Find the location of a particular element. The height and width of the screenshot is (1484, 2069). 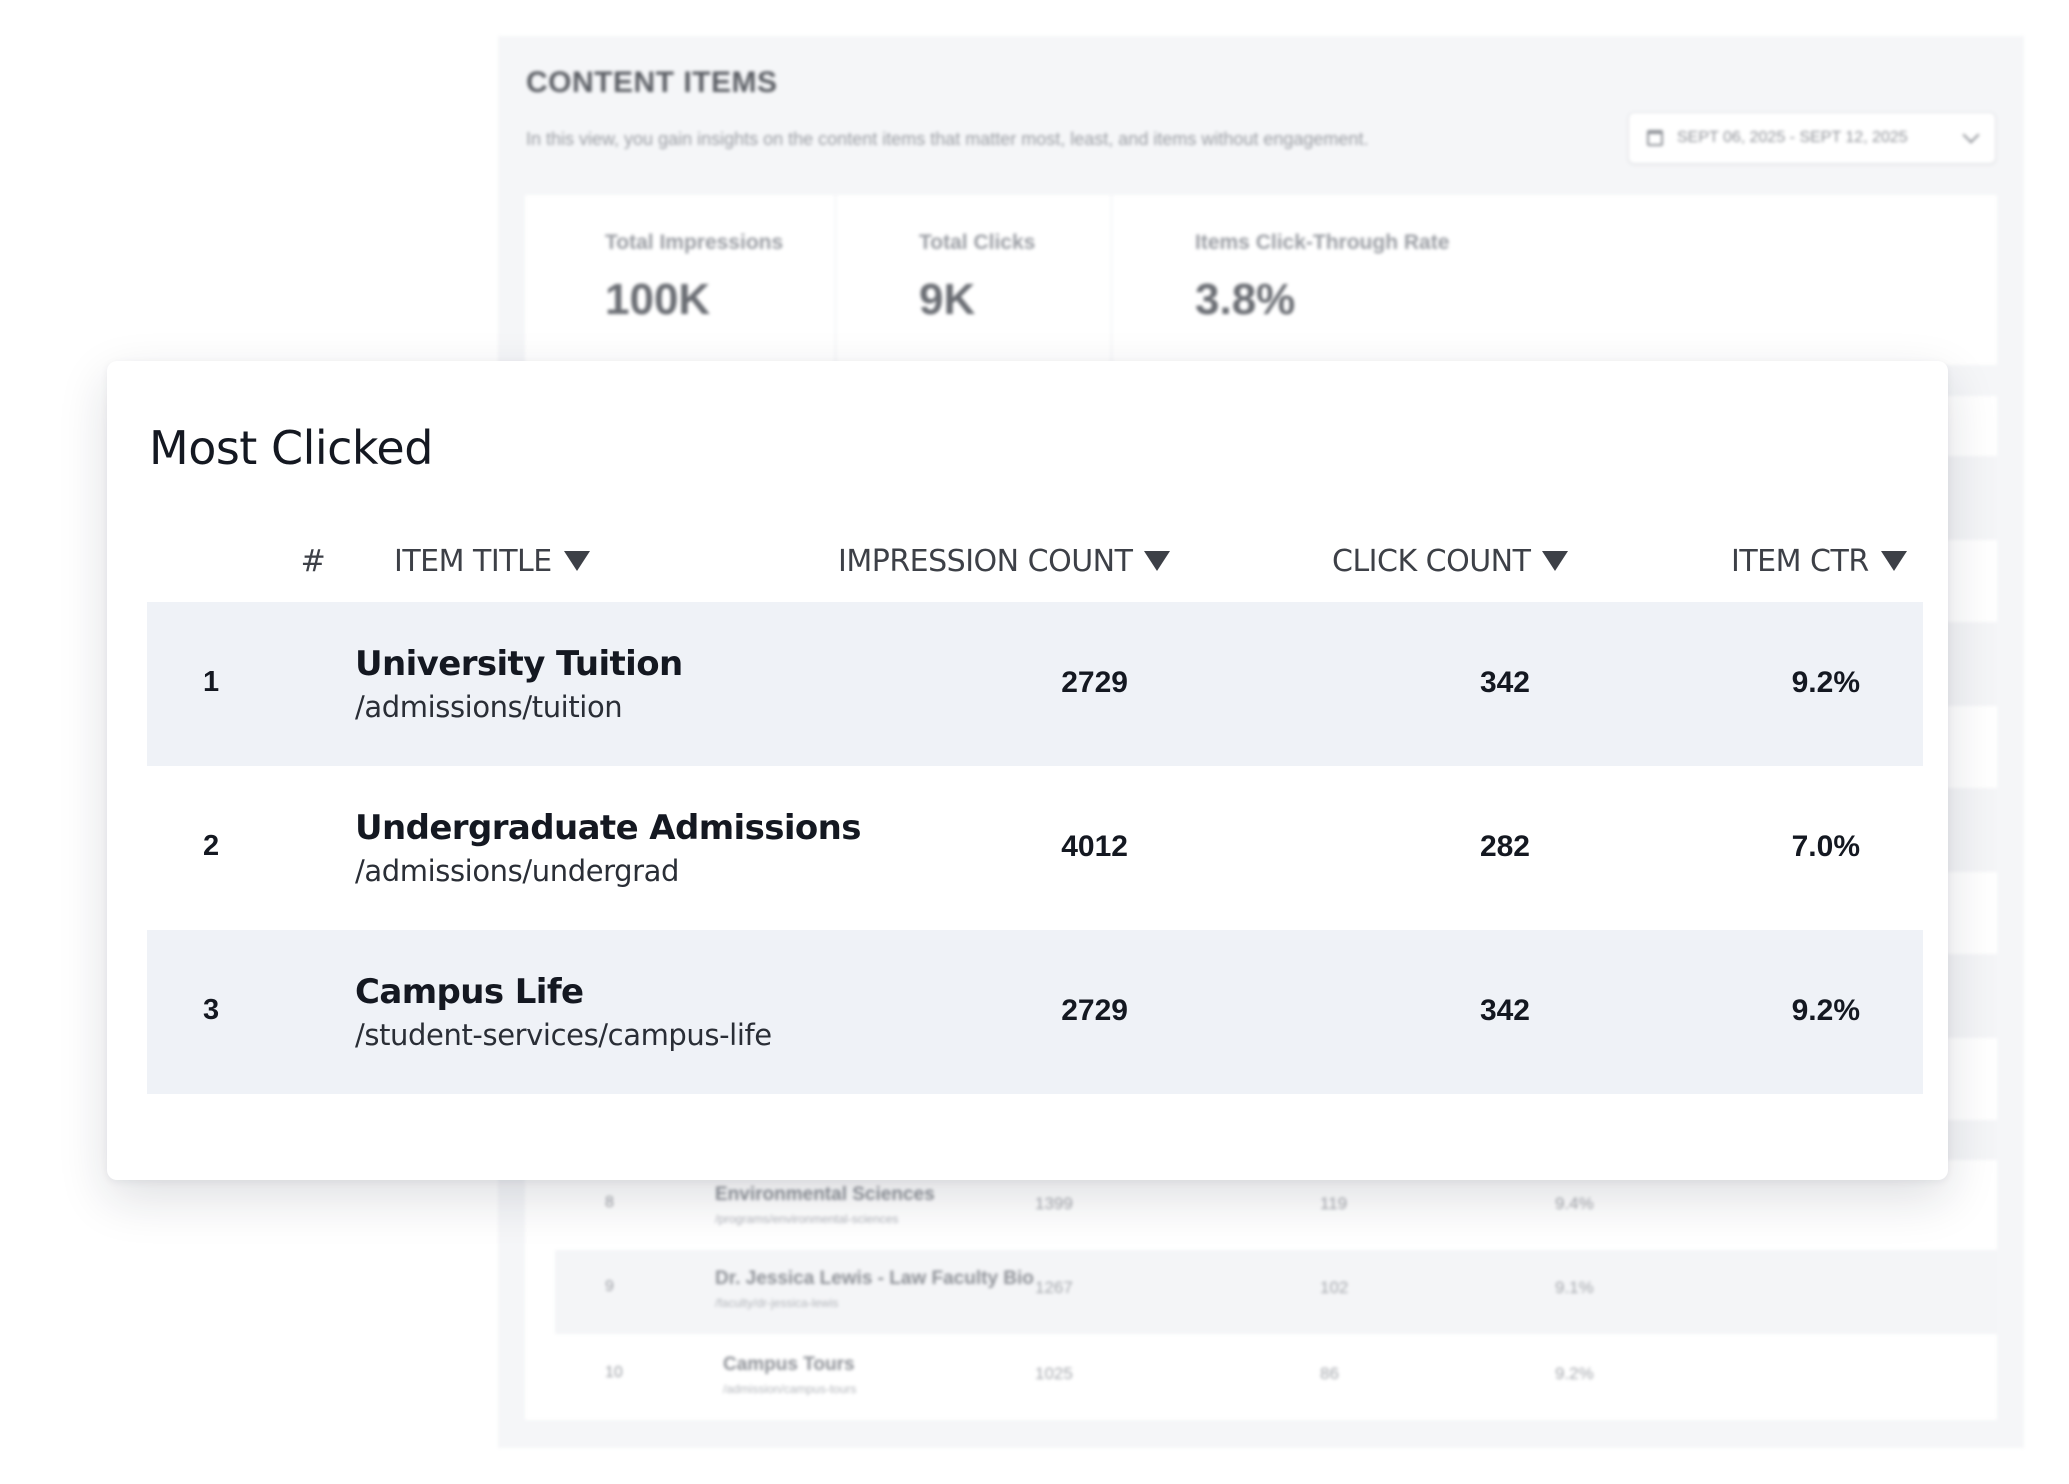

row-path: /faculty/dr-jessica-lewis is located at coordinates (777, 1303).